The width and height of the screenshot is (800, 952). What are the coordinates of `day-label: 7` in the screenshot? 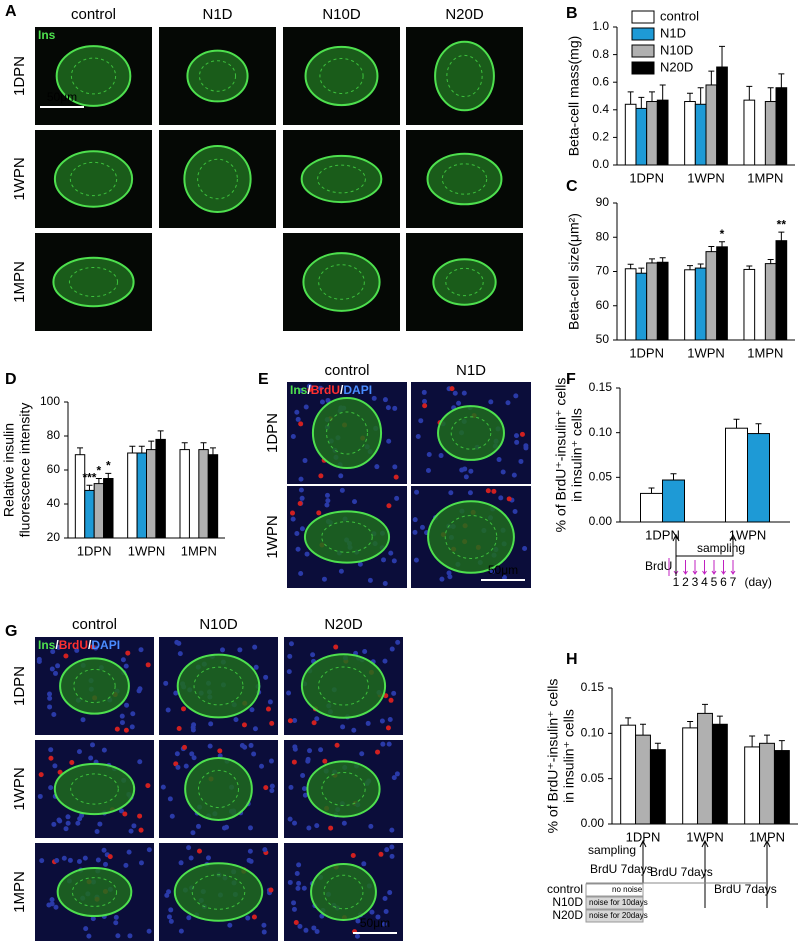 It's located at (733, 582).